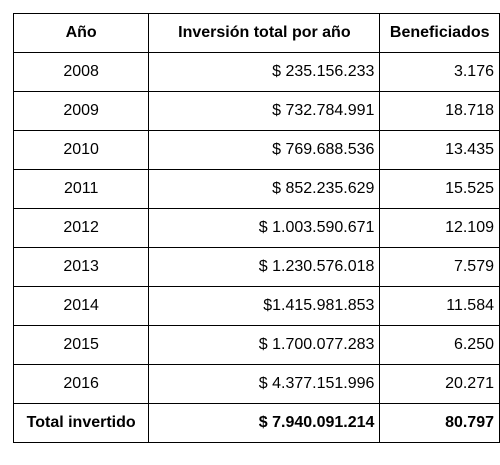  I want to click on beneficiaries-cell: 11.584, so click(439, 306).